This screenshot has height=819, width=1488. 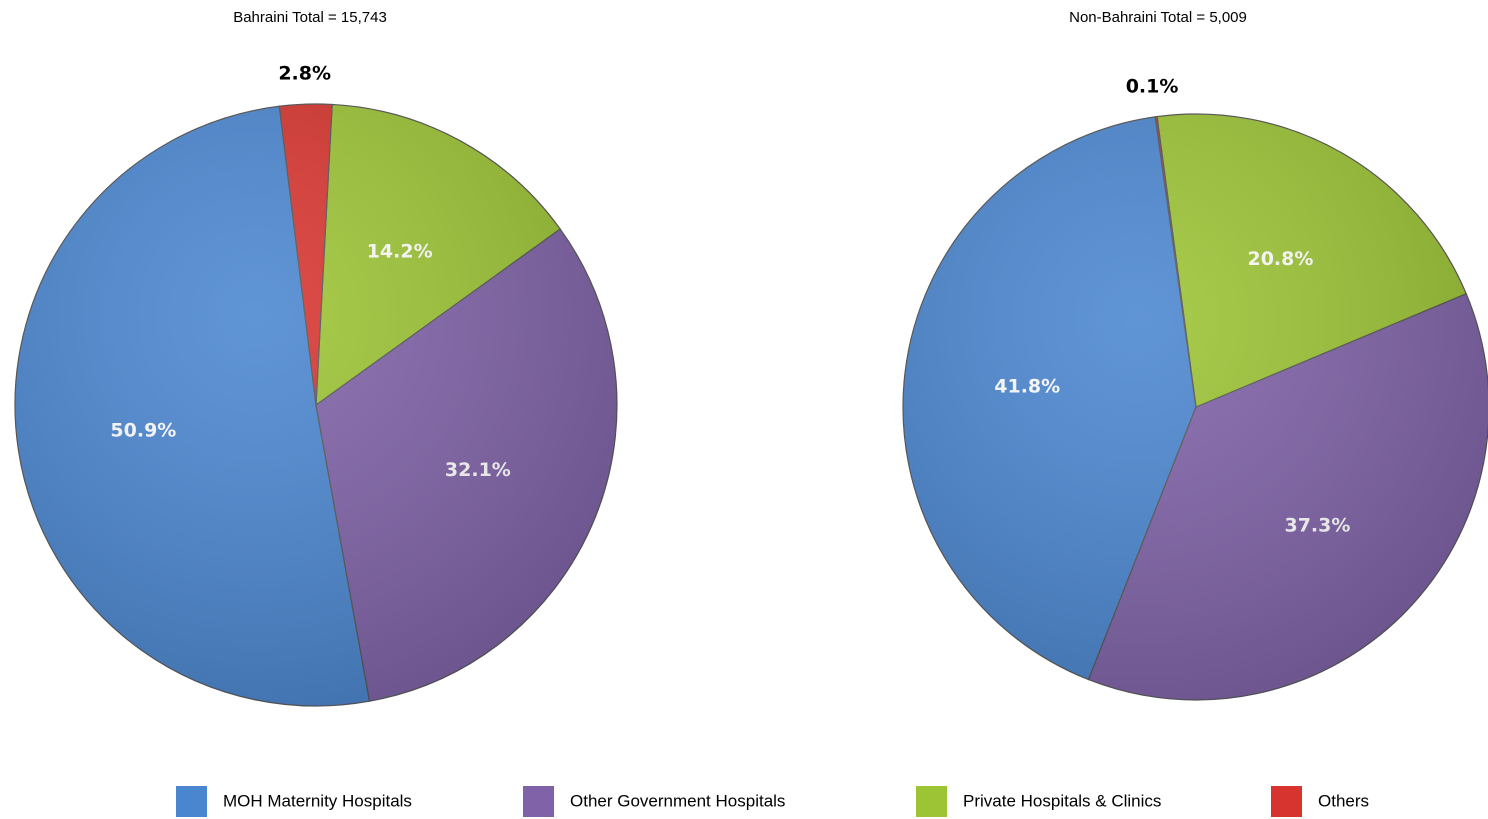 What do you see at coordinates (1158, 17) in the screenshot?
I see `chart-title: Non-Bahraini Total = 5,009` at bounding box center [1158, 17].